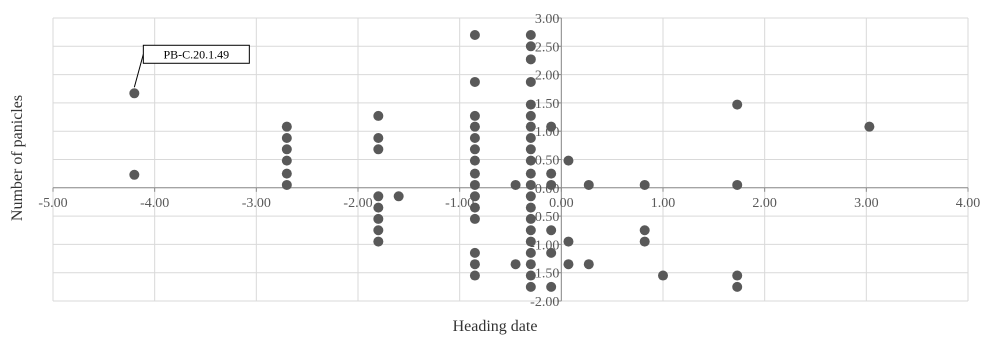  Describe the element at coordinates (544, 217) in the screenshot. I see `y-tick-label: -0.50` at that location.